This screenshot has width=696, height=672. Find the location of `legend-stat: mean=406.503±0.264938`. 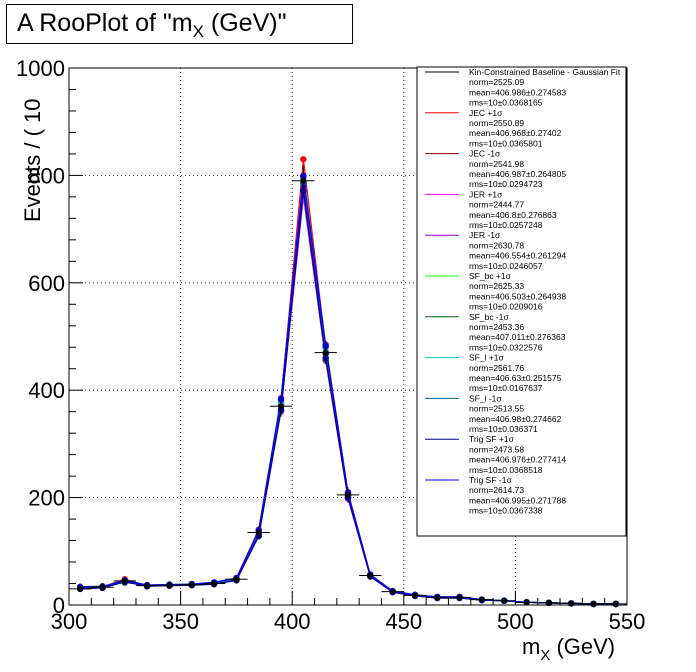

legend-stat: mean=406.503±0.264938 is located at coordinates (517, 296).